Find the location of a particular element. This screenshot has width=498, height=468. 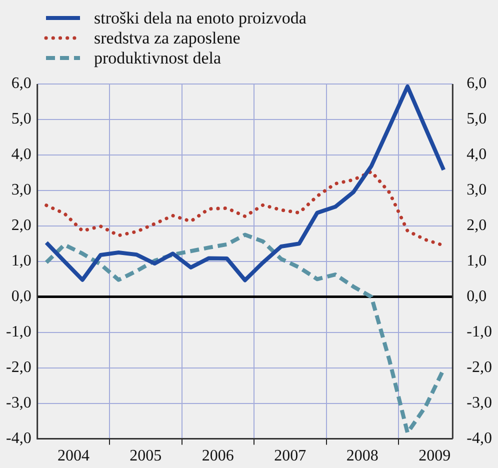

y-tick-label: -4,0 is located at coordinates (19, 439).